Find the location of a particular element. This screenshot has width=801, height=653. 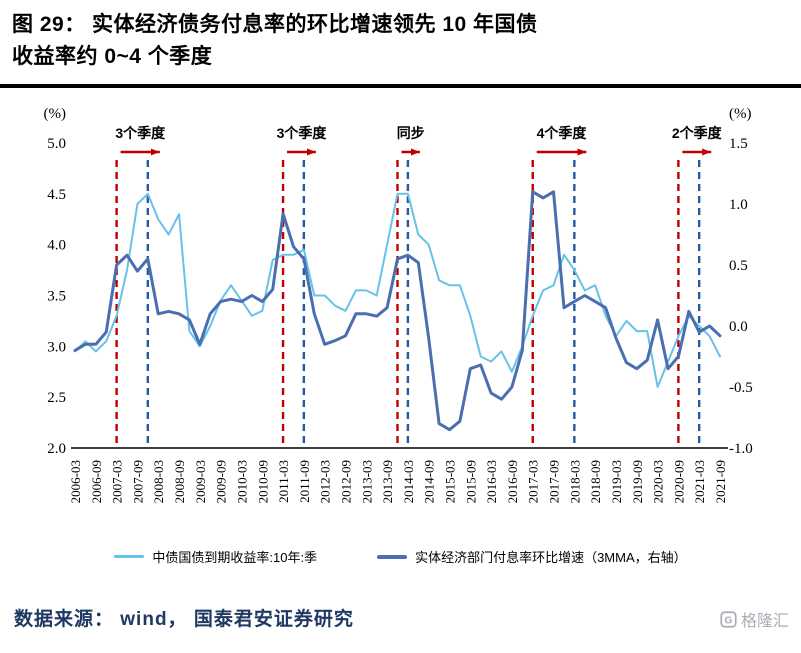

watermark: G 格隆汇 is located at coordinates (754, 619).